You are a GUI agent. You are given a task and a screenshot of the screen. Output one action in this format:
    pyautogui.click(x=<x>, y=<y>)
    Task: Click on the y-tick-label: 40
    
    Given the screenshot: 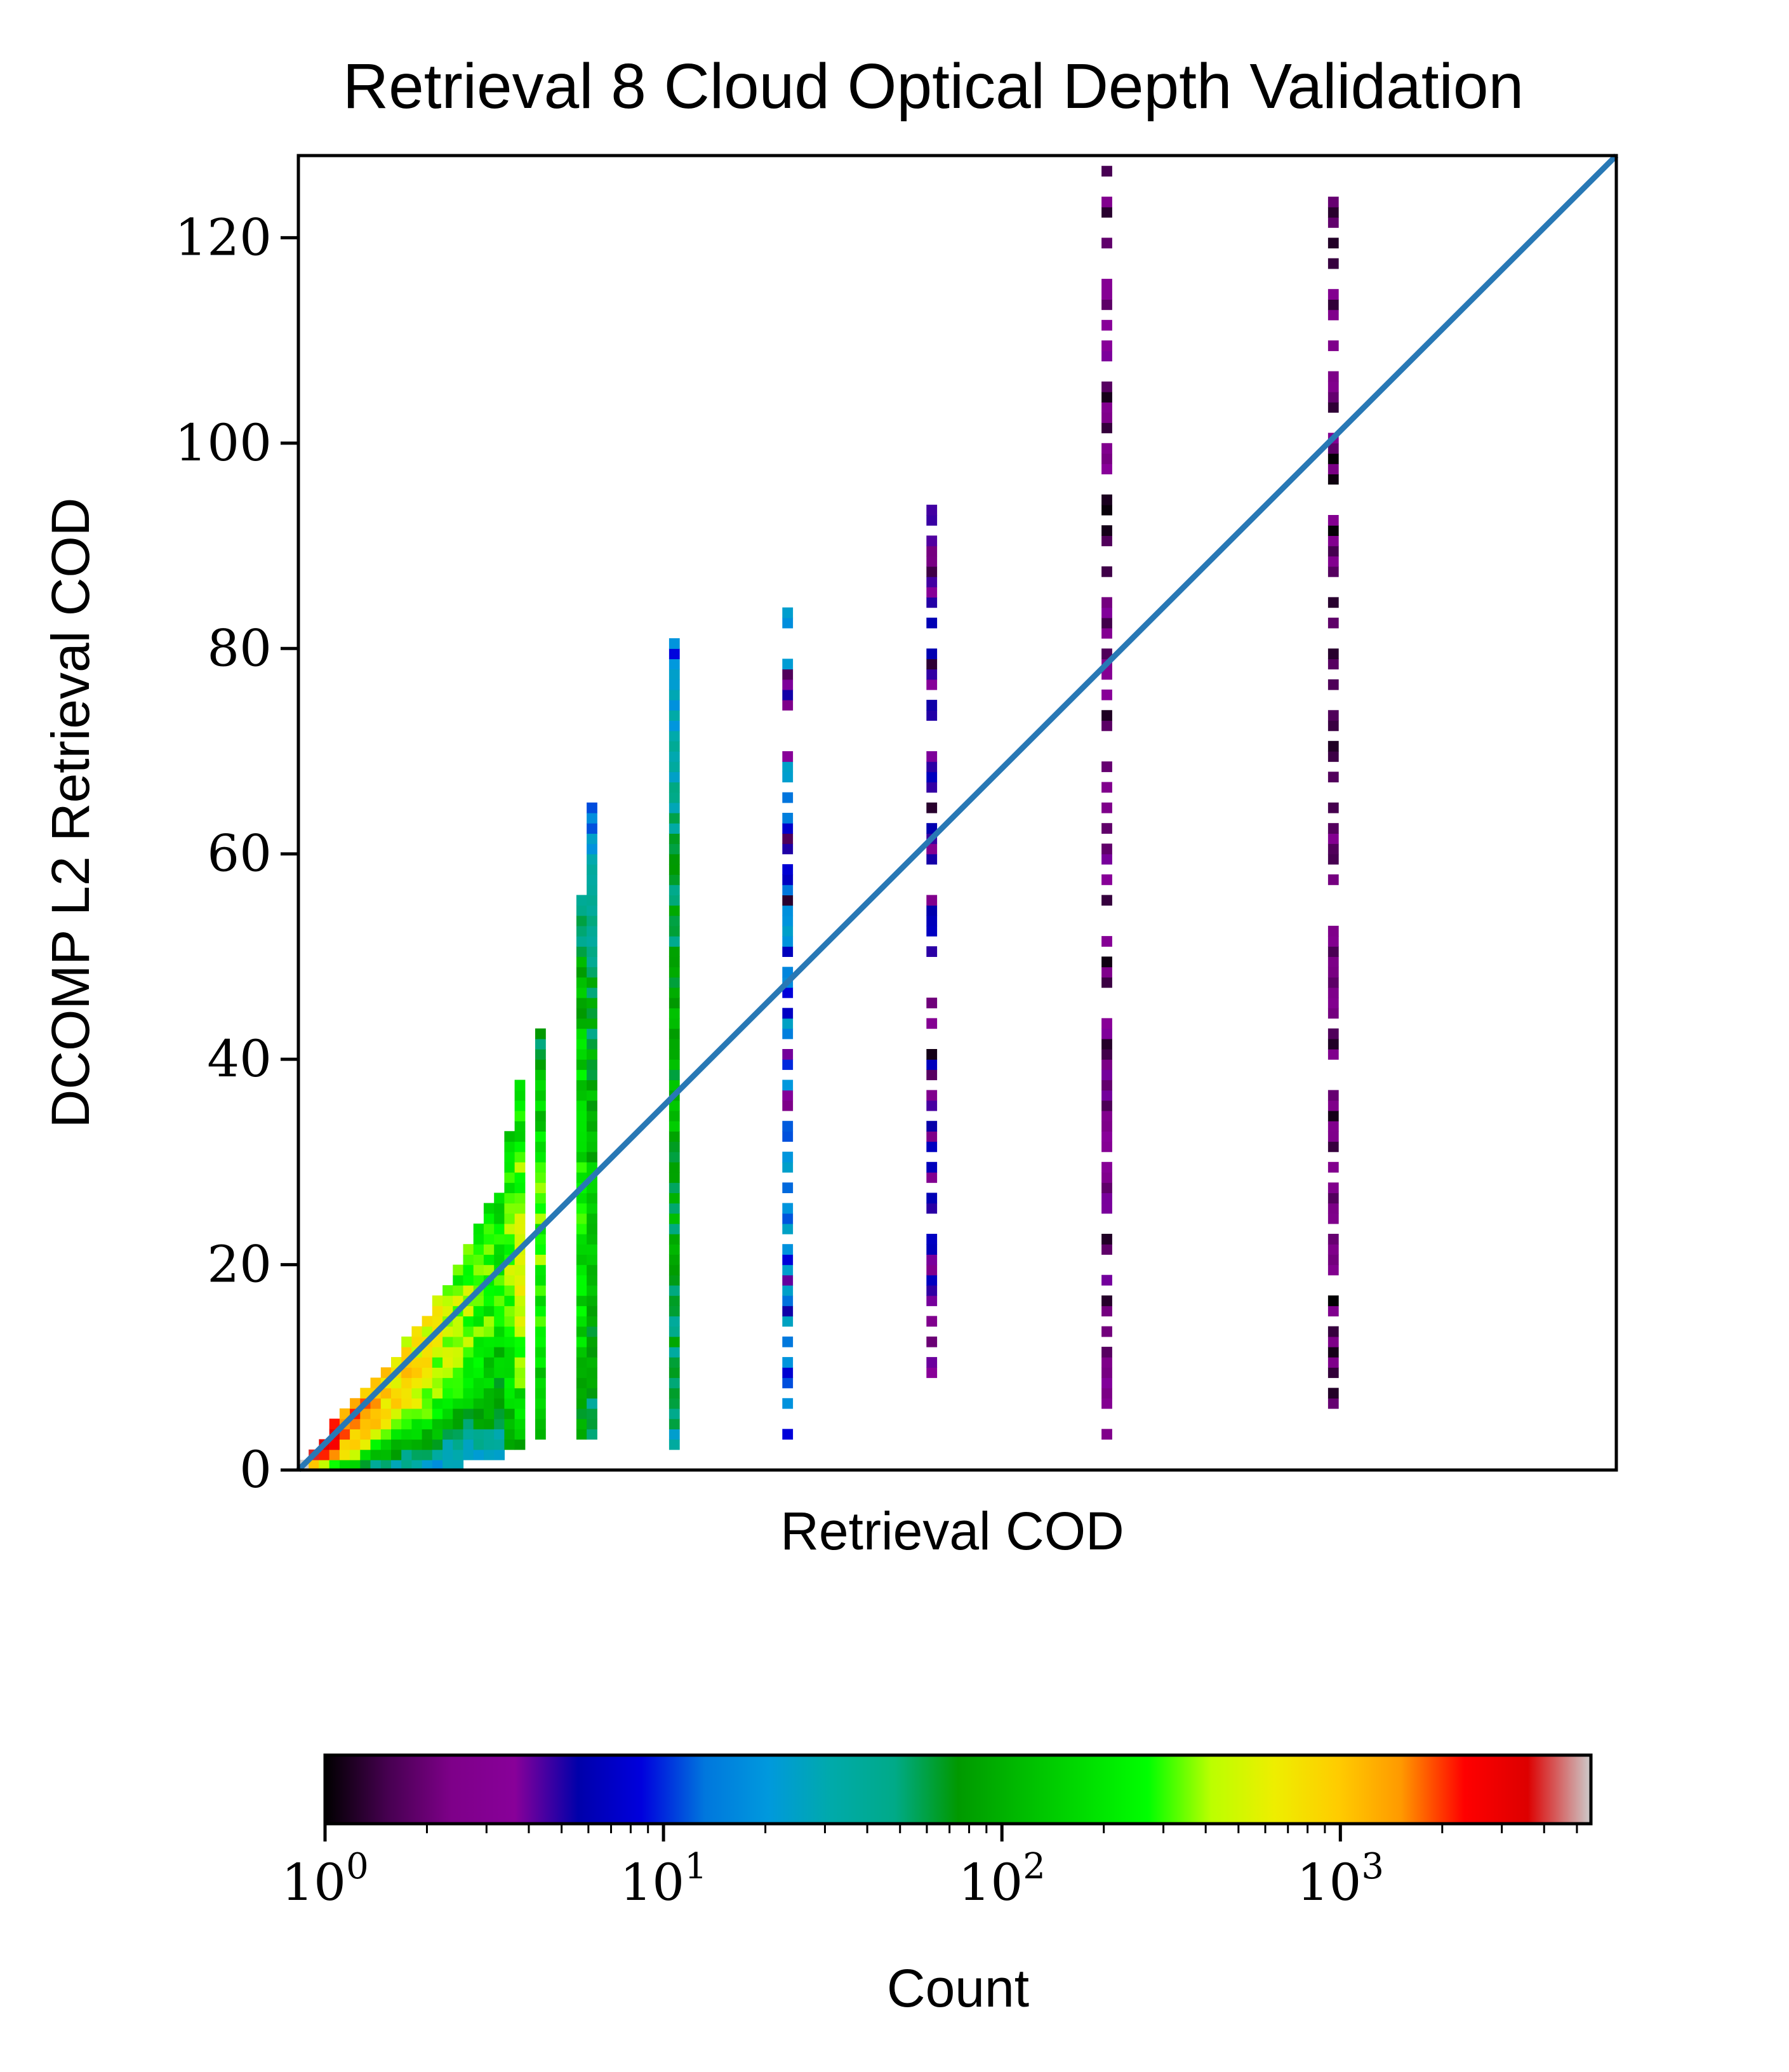 What is the action you would take?
    pyautogui.click(x=239, y=1058)
    